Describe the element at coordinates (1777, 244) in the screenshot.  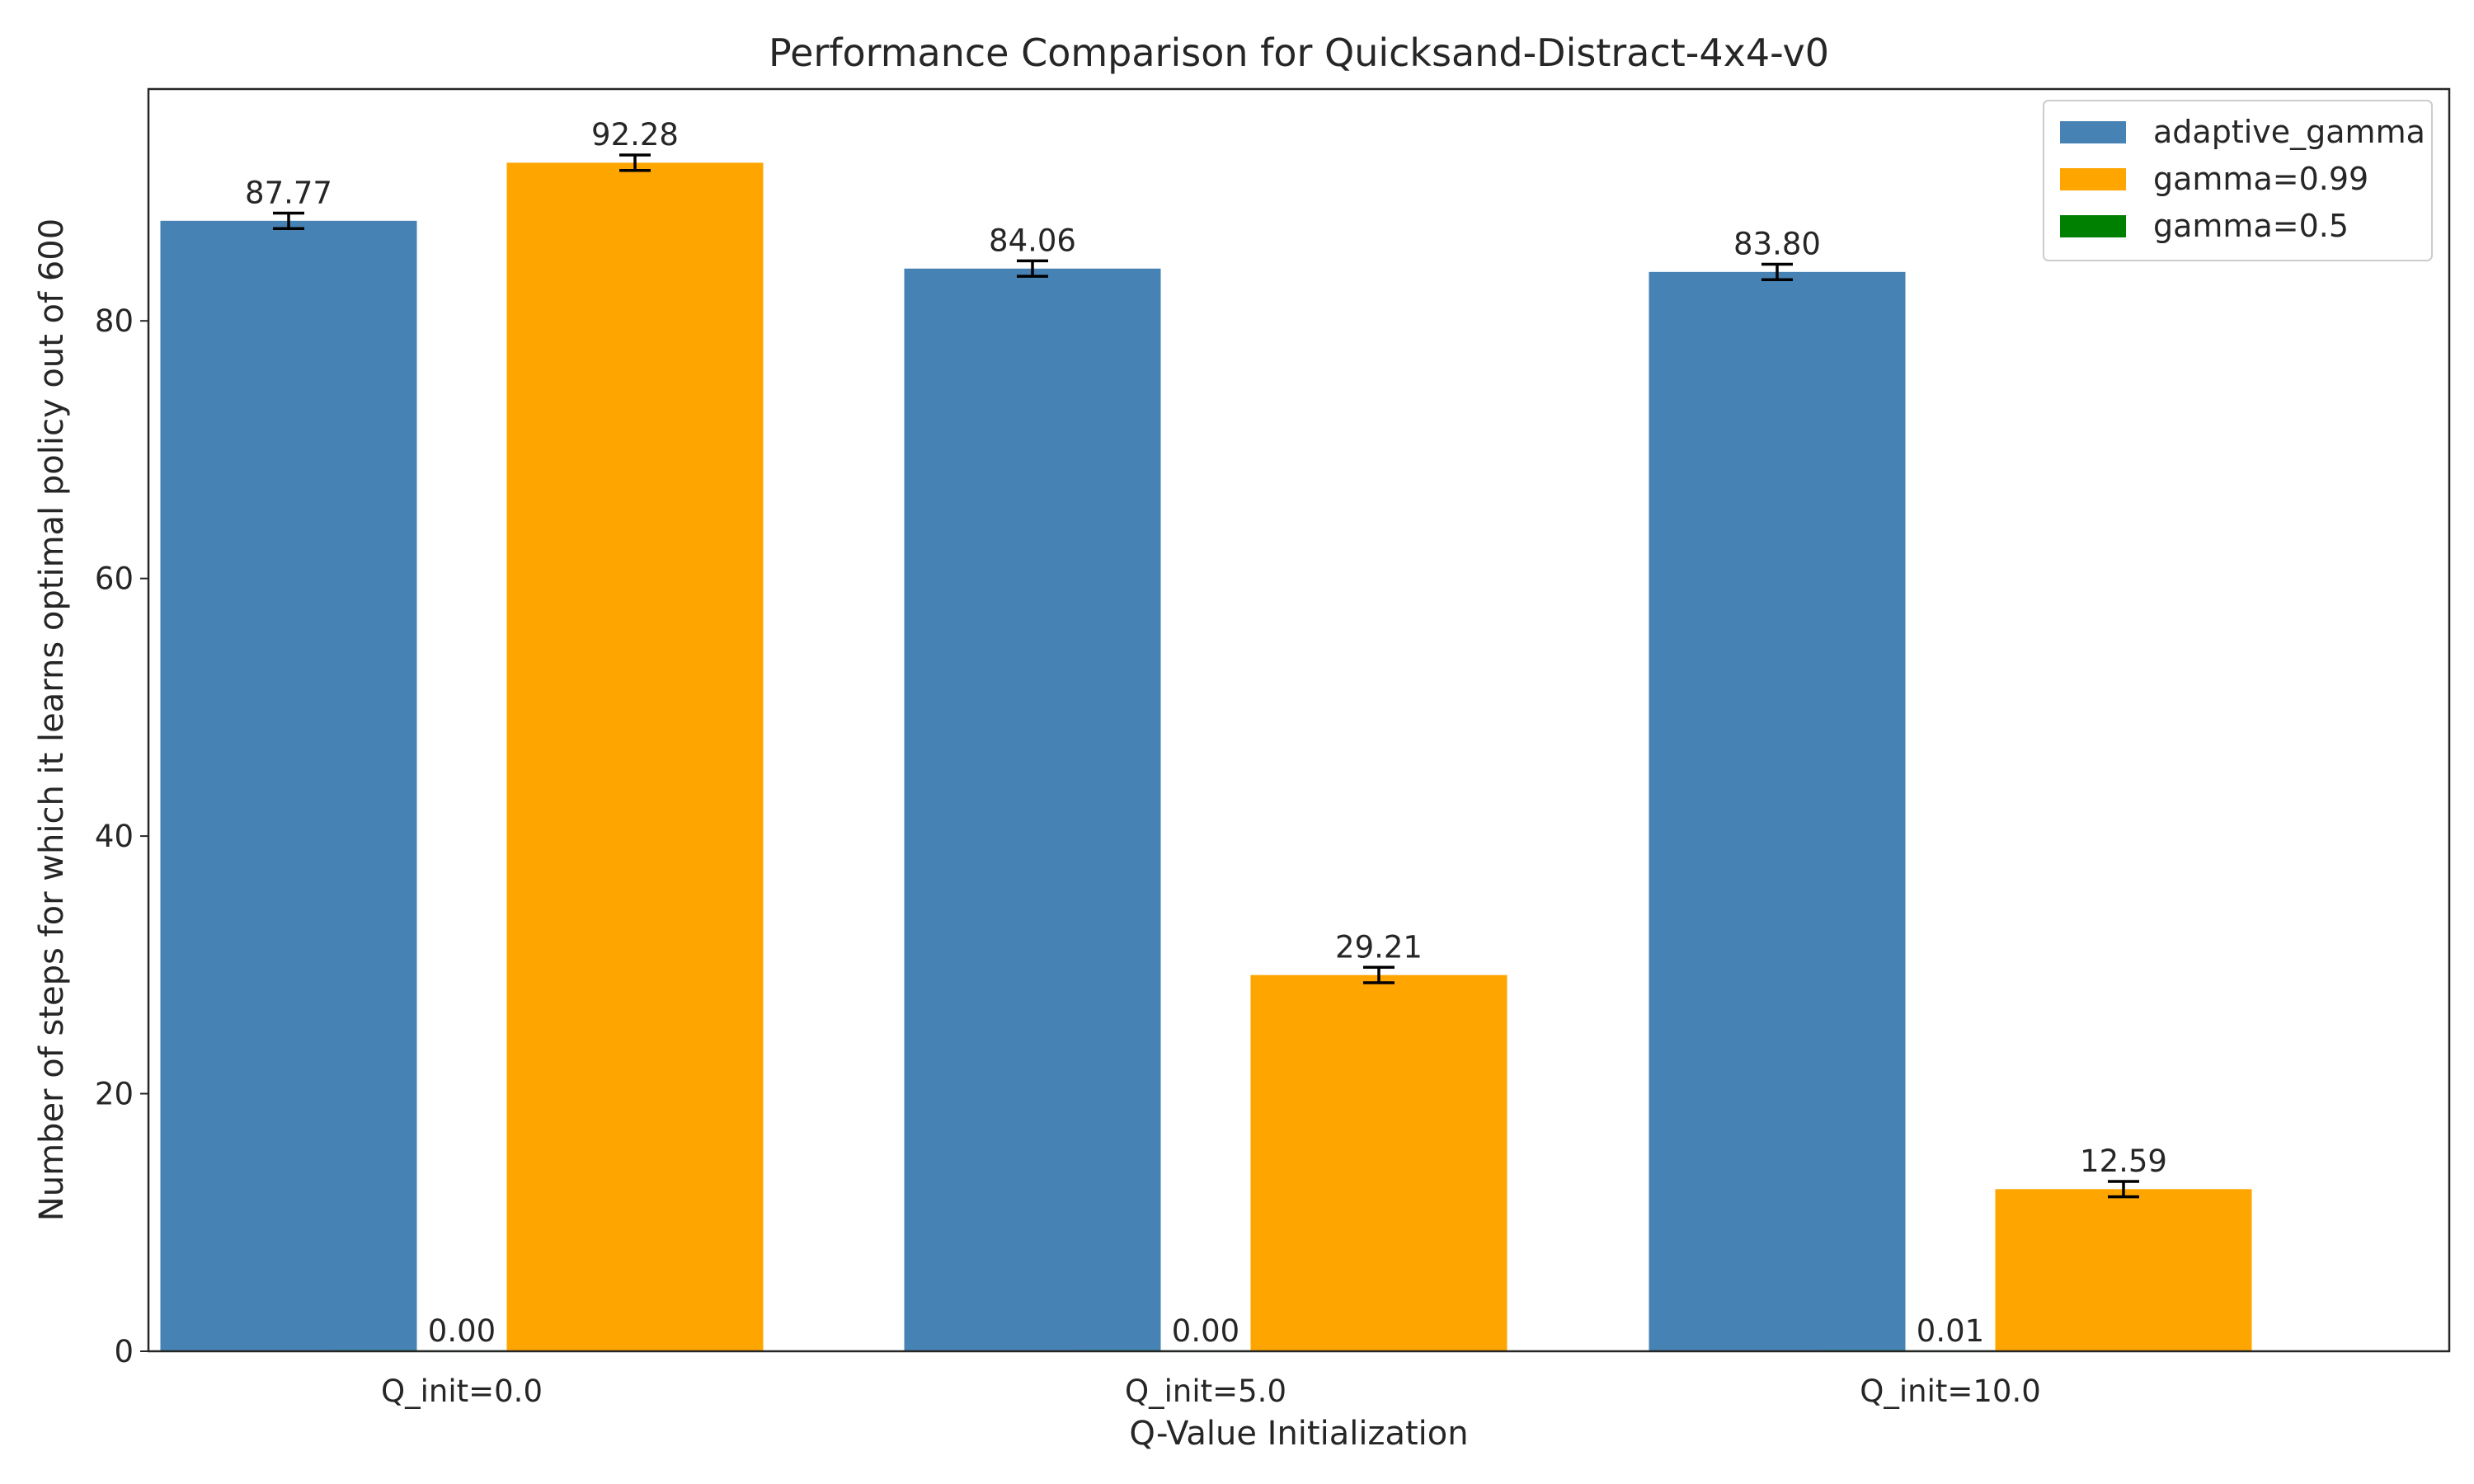
I see `data-label-adaptive-gamma-3: 83.80` at that location.